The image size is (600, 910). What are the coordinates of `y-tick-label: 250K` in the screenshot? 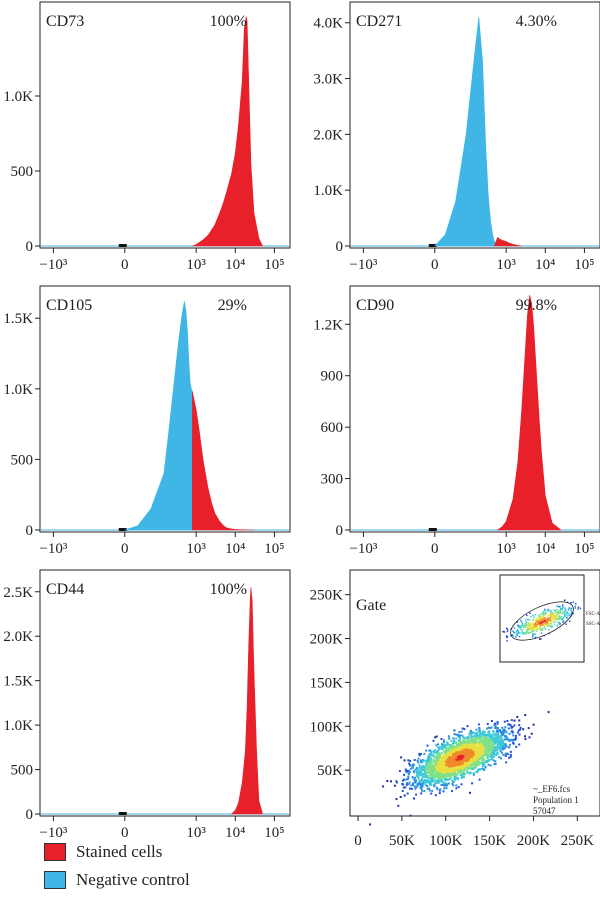 It's located at (327, 596).